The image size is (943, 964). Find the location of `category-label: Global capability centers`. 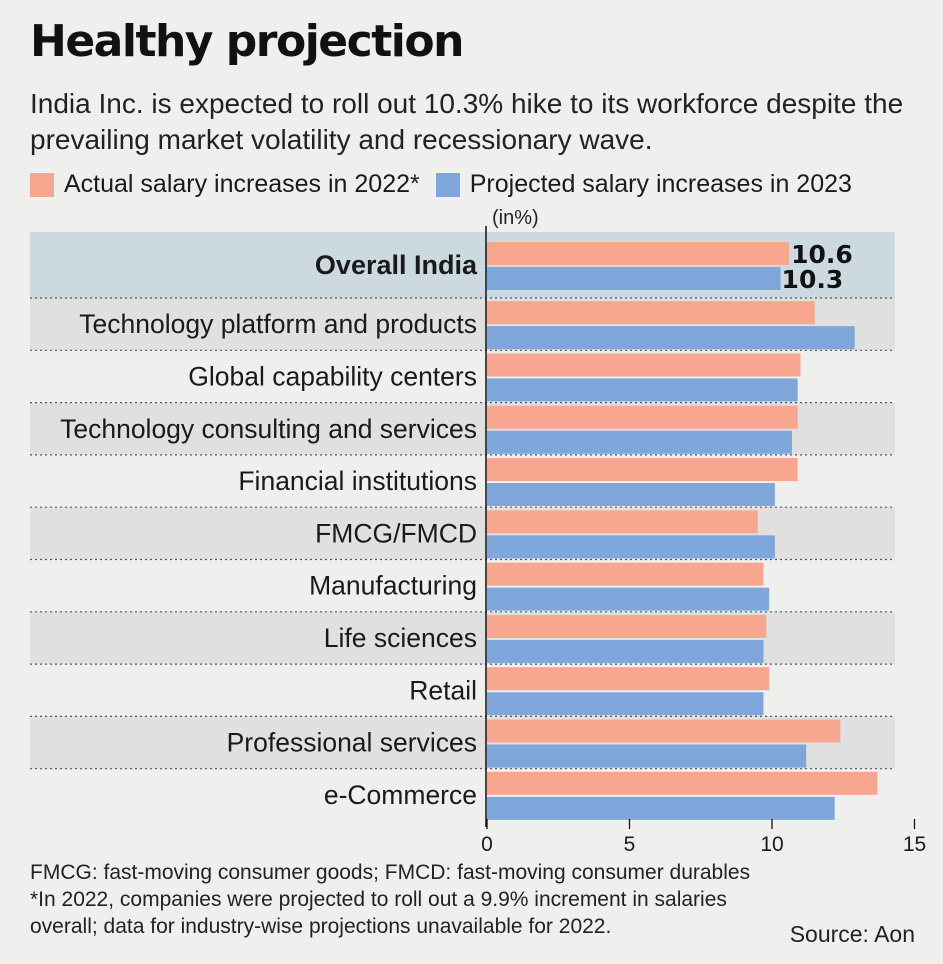

category-label: Global capability centers is located at coordinates (332, 376).